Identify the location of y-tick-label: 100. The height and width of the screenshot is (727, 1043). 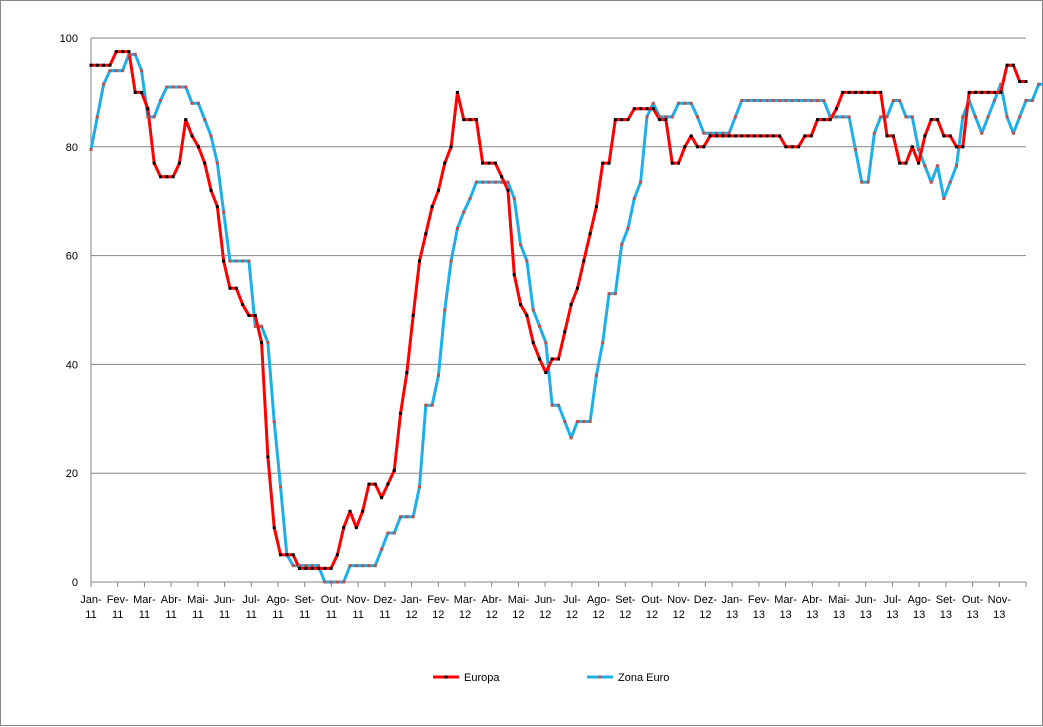
(69, 39).